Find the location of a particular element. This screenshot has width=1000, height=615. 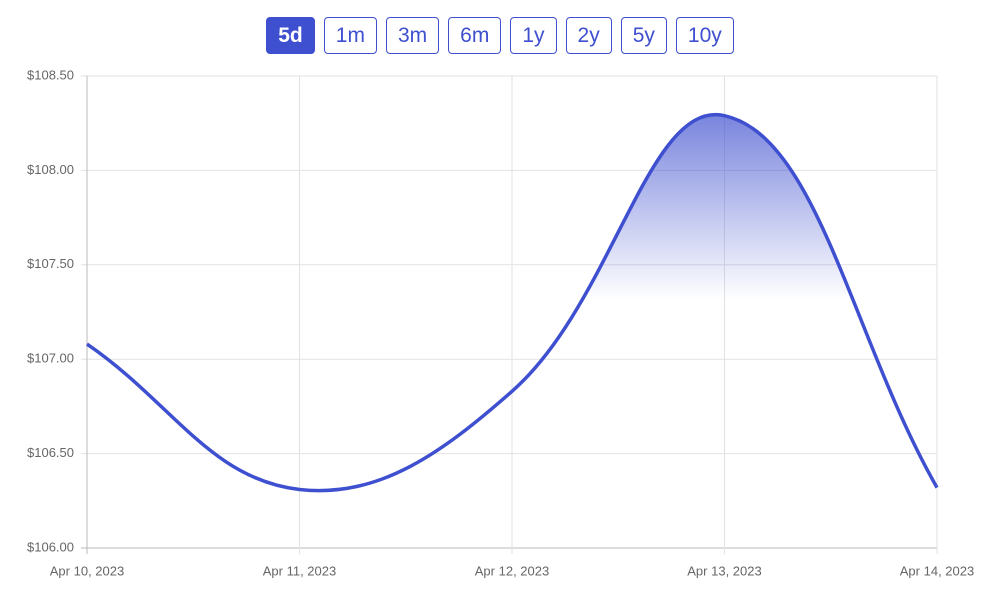

range-selector: 5d 1m 3m 6m 1y 2y 5y 10y is located at coordinates (500, 35).